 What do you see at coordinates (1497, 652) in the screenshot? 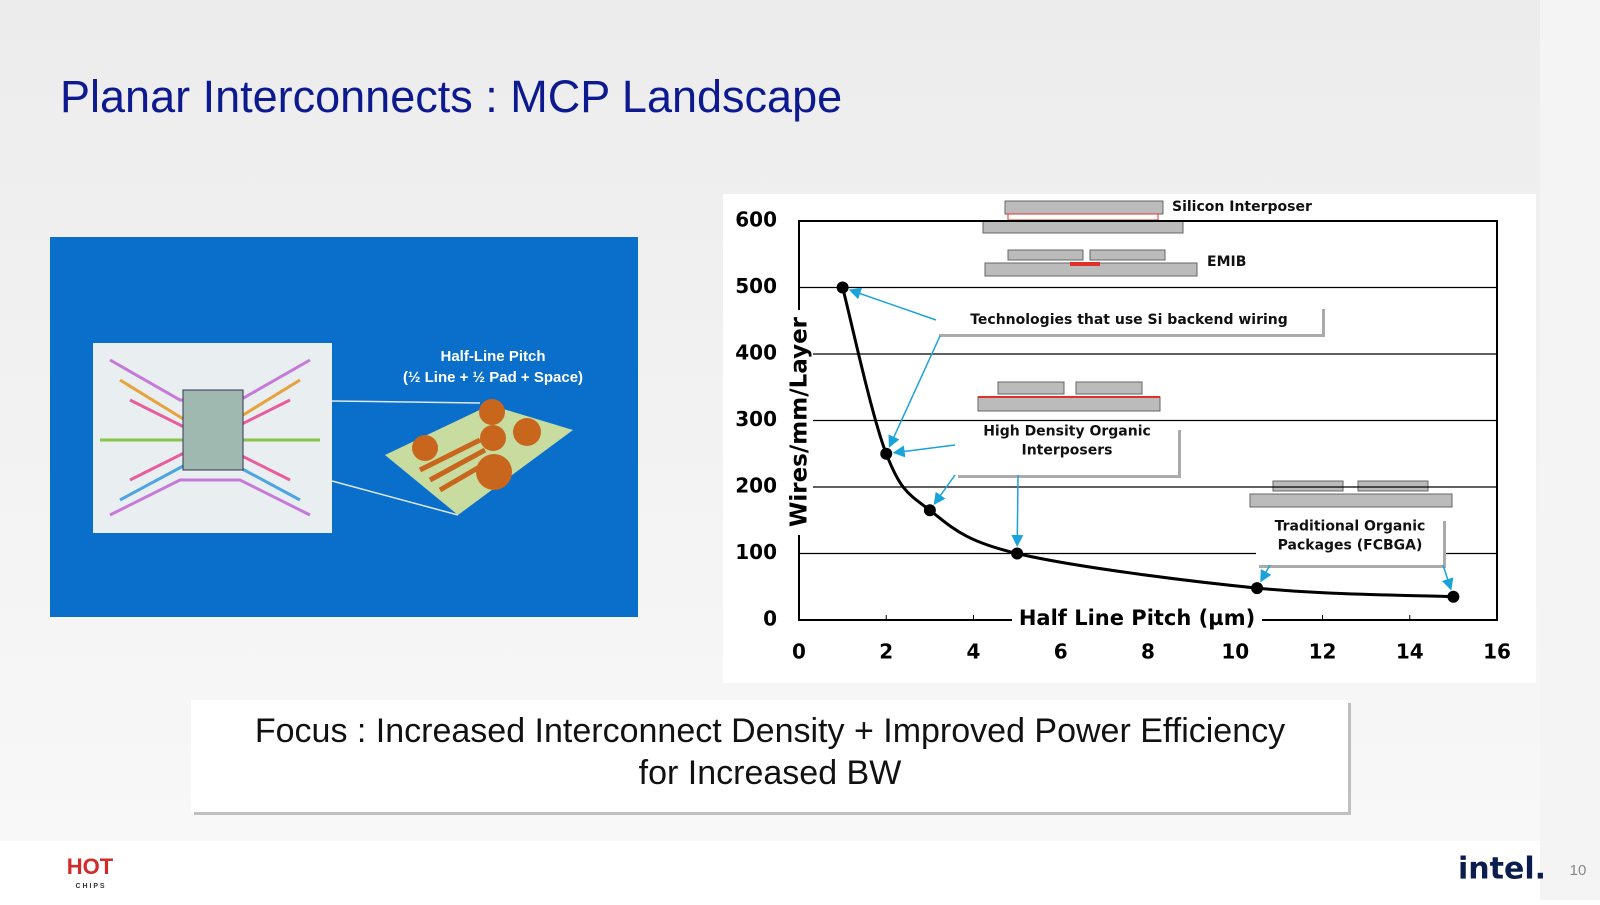
I see `x-tick-label: 16` at bounding box center [1497, 652].